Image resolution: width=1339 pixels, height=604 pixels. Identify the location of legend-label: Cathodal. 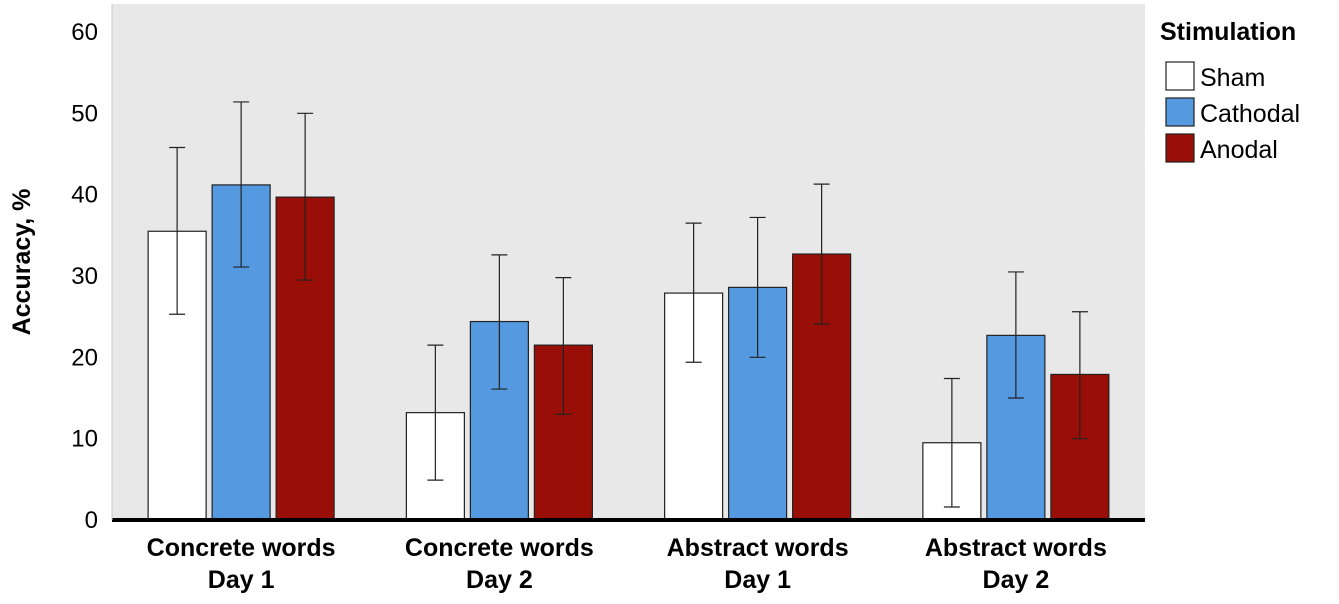
(1250, 114).